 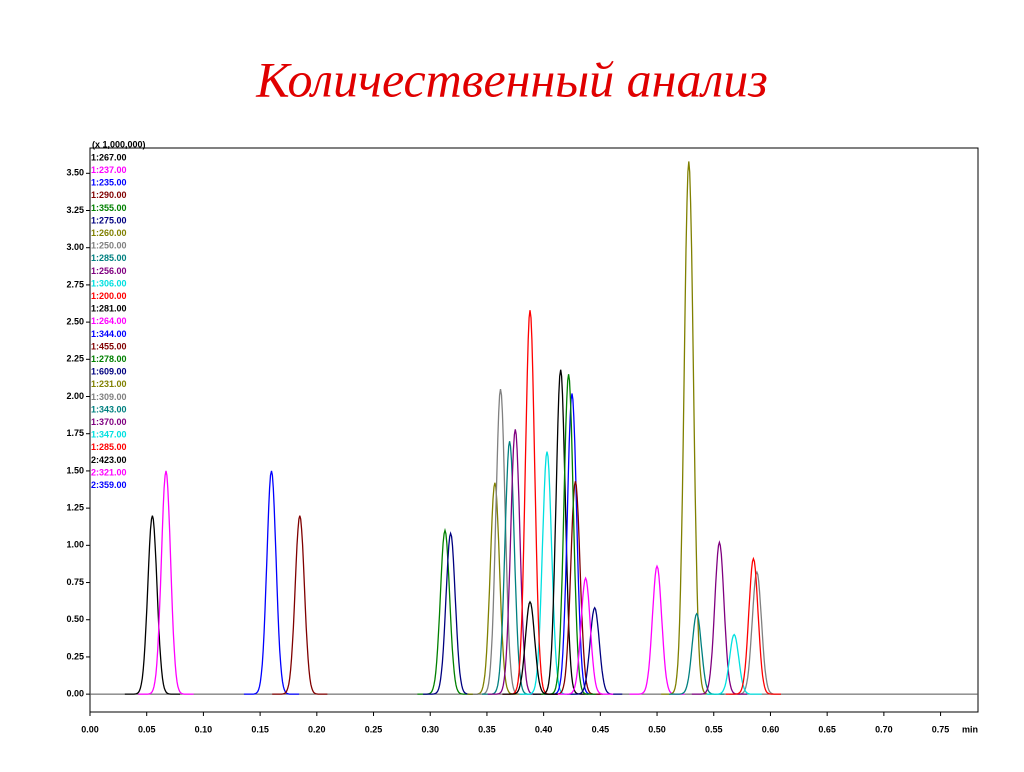 What do you see at coordinates (75, 359) in the screenshot?
I see `y-tick-label: 2.25` at bounding box center [75, 359].